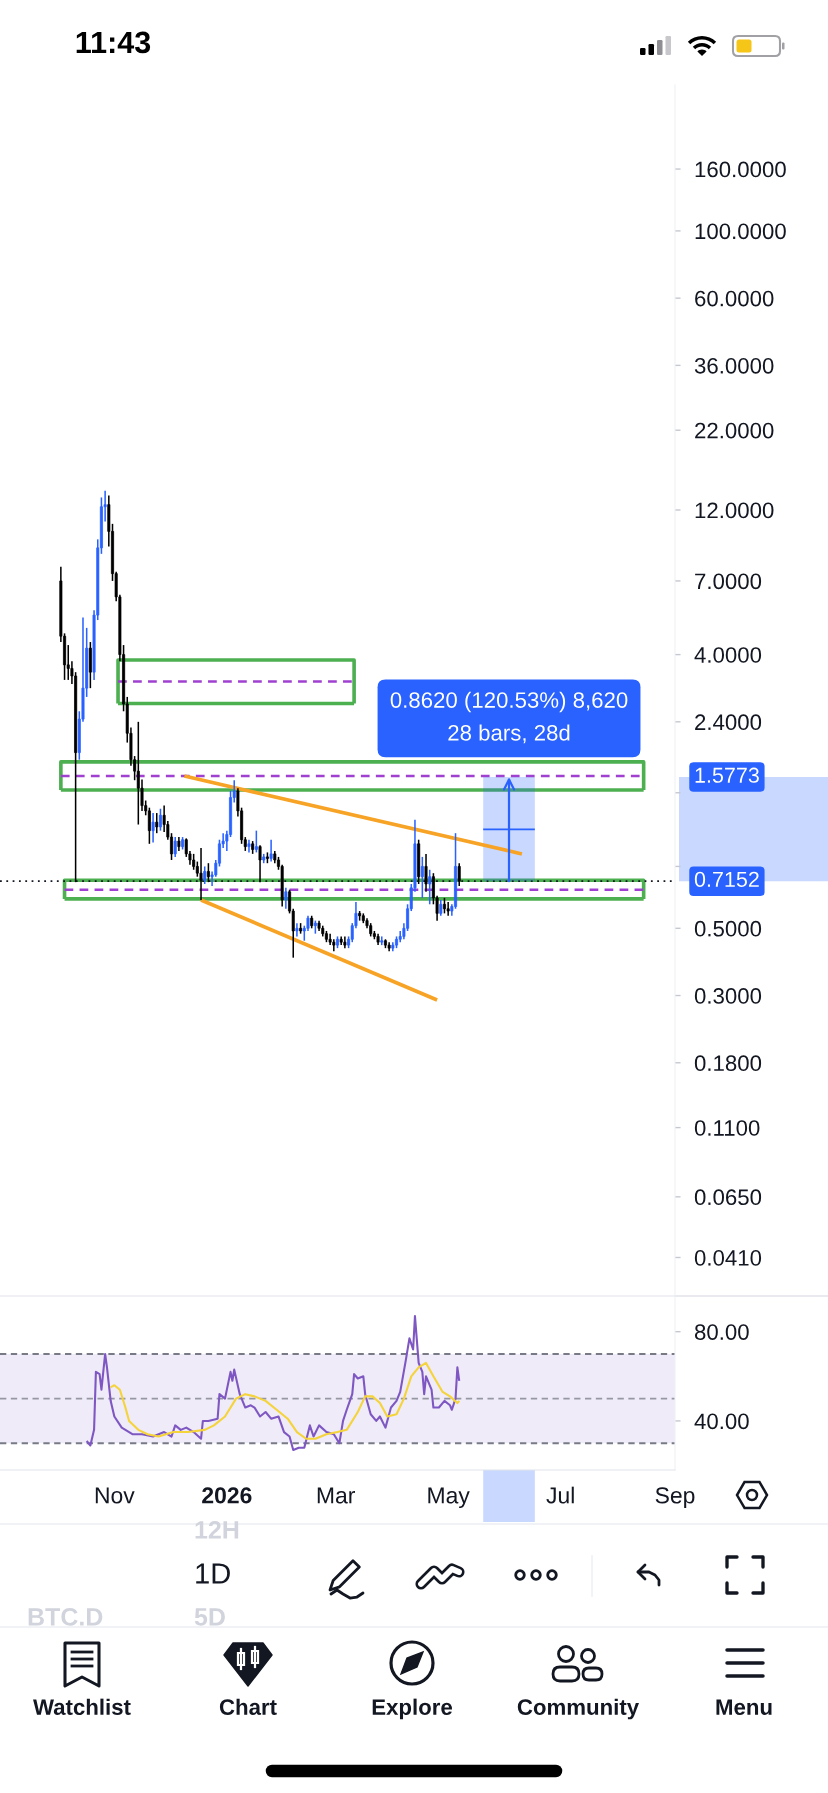 This screenshot has height=1793, width=828. I want to click on y-tick-label: 36.0000, so click(734, 365).